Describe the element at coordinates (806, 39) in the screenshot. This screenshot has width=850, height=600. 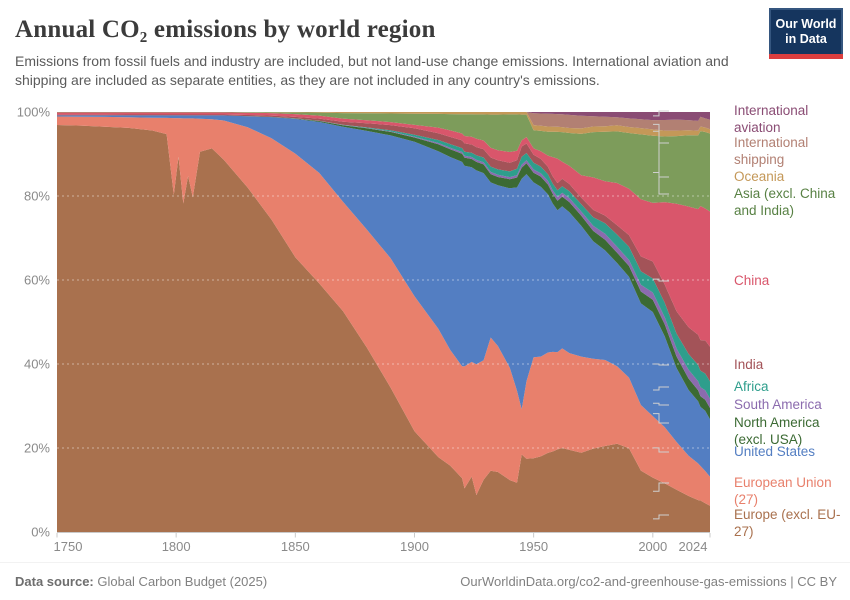
I see `owid-logo-line2: in Data` at that location.